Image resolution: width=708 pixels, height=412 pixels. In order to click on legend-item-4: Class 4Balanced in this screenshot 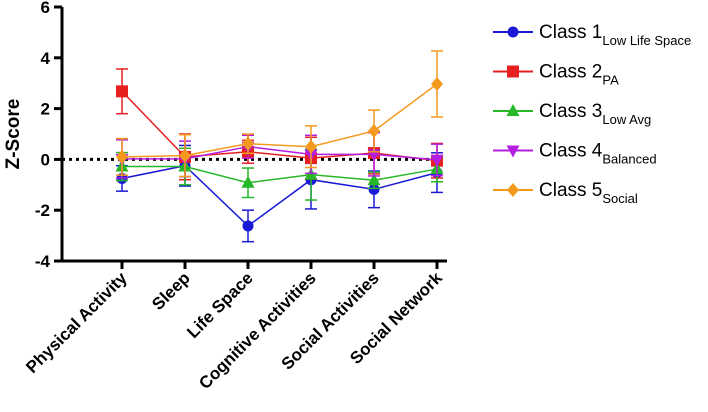, I will do `click(575, 154)`.